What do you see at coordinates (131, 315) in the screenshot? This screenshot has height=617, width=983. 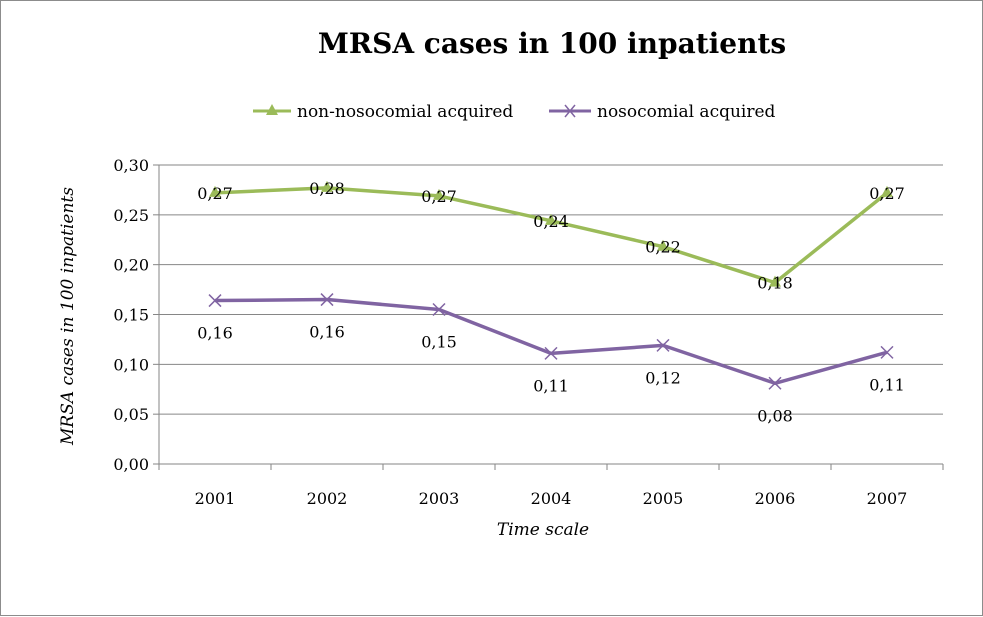 I see `y-tick-label: 0,15` at bounding box center [131, 315].